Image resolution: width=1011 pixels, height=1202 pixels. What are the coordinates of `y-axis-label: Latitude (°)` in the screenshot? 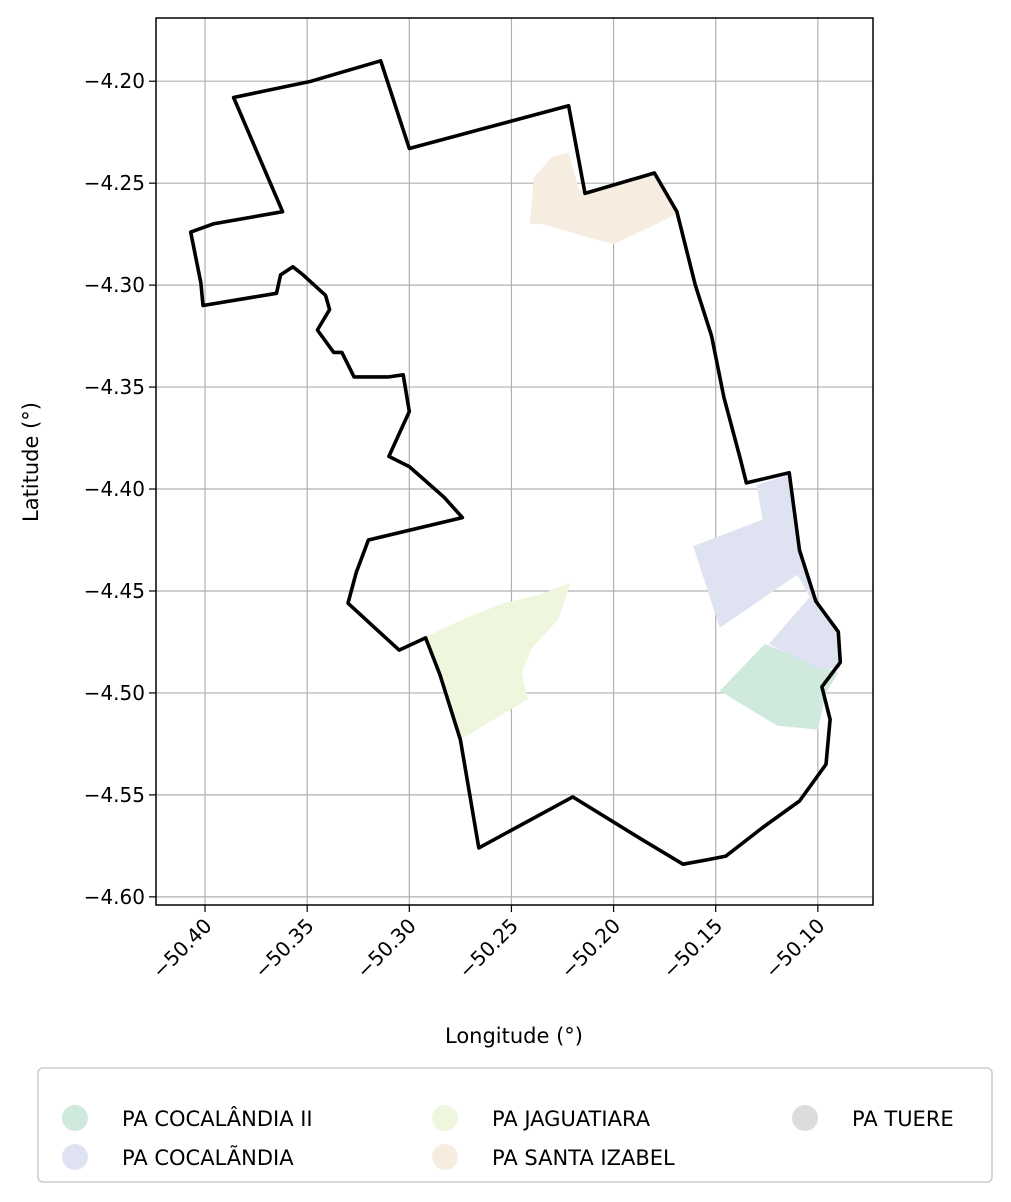 It's located at (31, 462).